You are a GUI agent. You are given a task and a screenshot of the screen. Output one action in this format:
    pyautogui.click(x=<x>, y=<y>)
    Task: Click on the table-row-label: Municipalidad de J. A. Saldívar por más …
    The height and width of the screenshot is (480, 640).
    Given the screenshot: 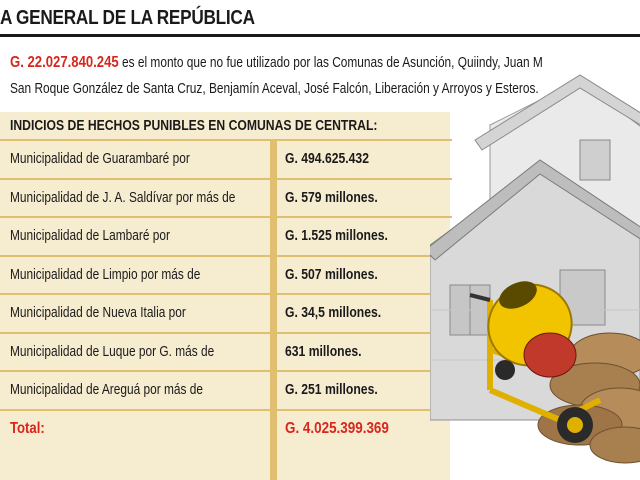 What is the action you would take?
    pyautogui.click(x=123, y=197)
    